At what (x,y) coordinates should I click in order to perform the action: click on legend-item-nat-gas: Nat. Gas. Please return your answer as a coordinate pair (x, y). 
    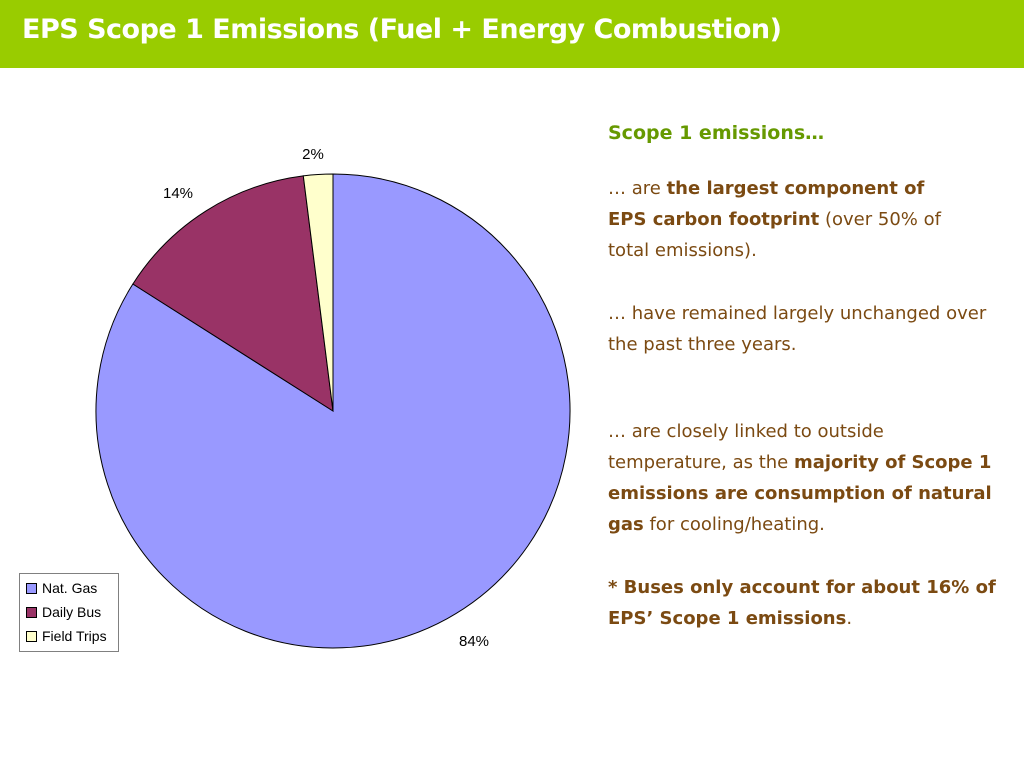
    Looking at the image, I should click on (69, 588).